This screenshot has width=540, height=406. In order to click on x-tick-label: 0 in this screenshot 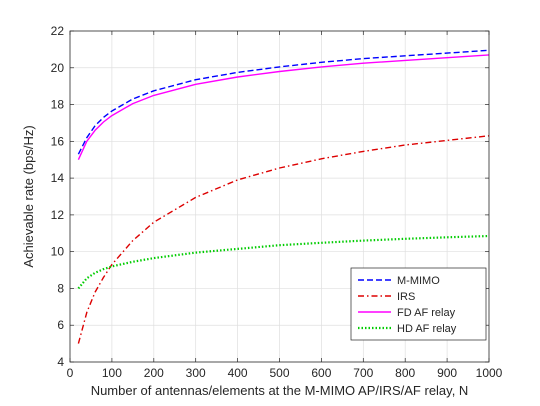, I will do `click(70, 373)`.